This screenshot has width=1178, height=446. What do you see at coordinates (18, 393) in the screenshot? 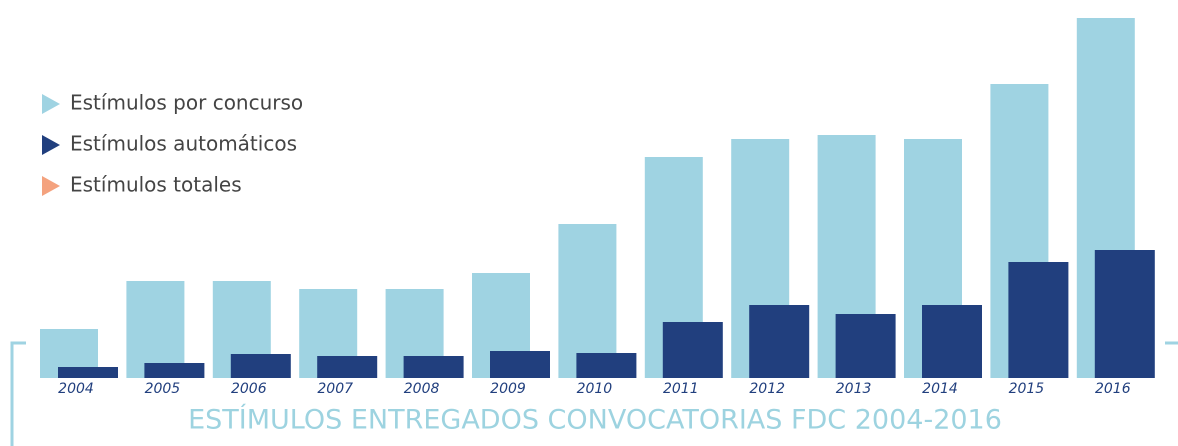
I see `bracket-left` at bounding box center [18, 393].